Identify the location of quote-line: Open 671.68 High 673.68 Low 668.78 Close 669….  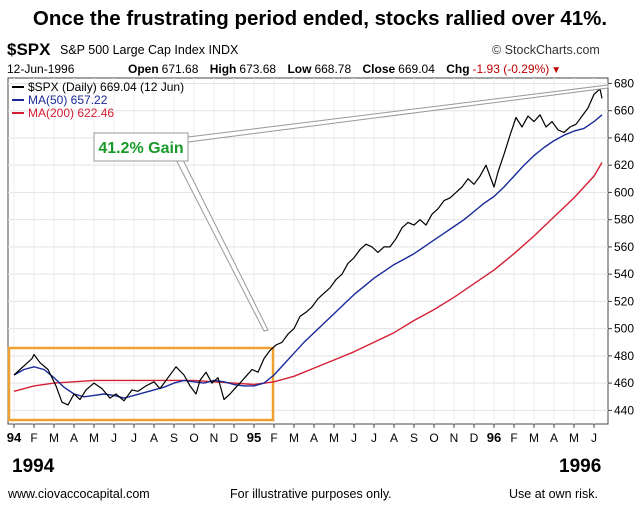
(344, 69).